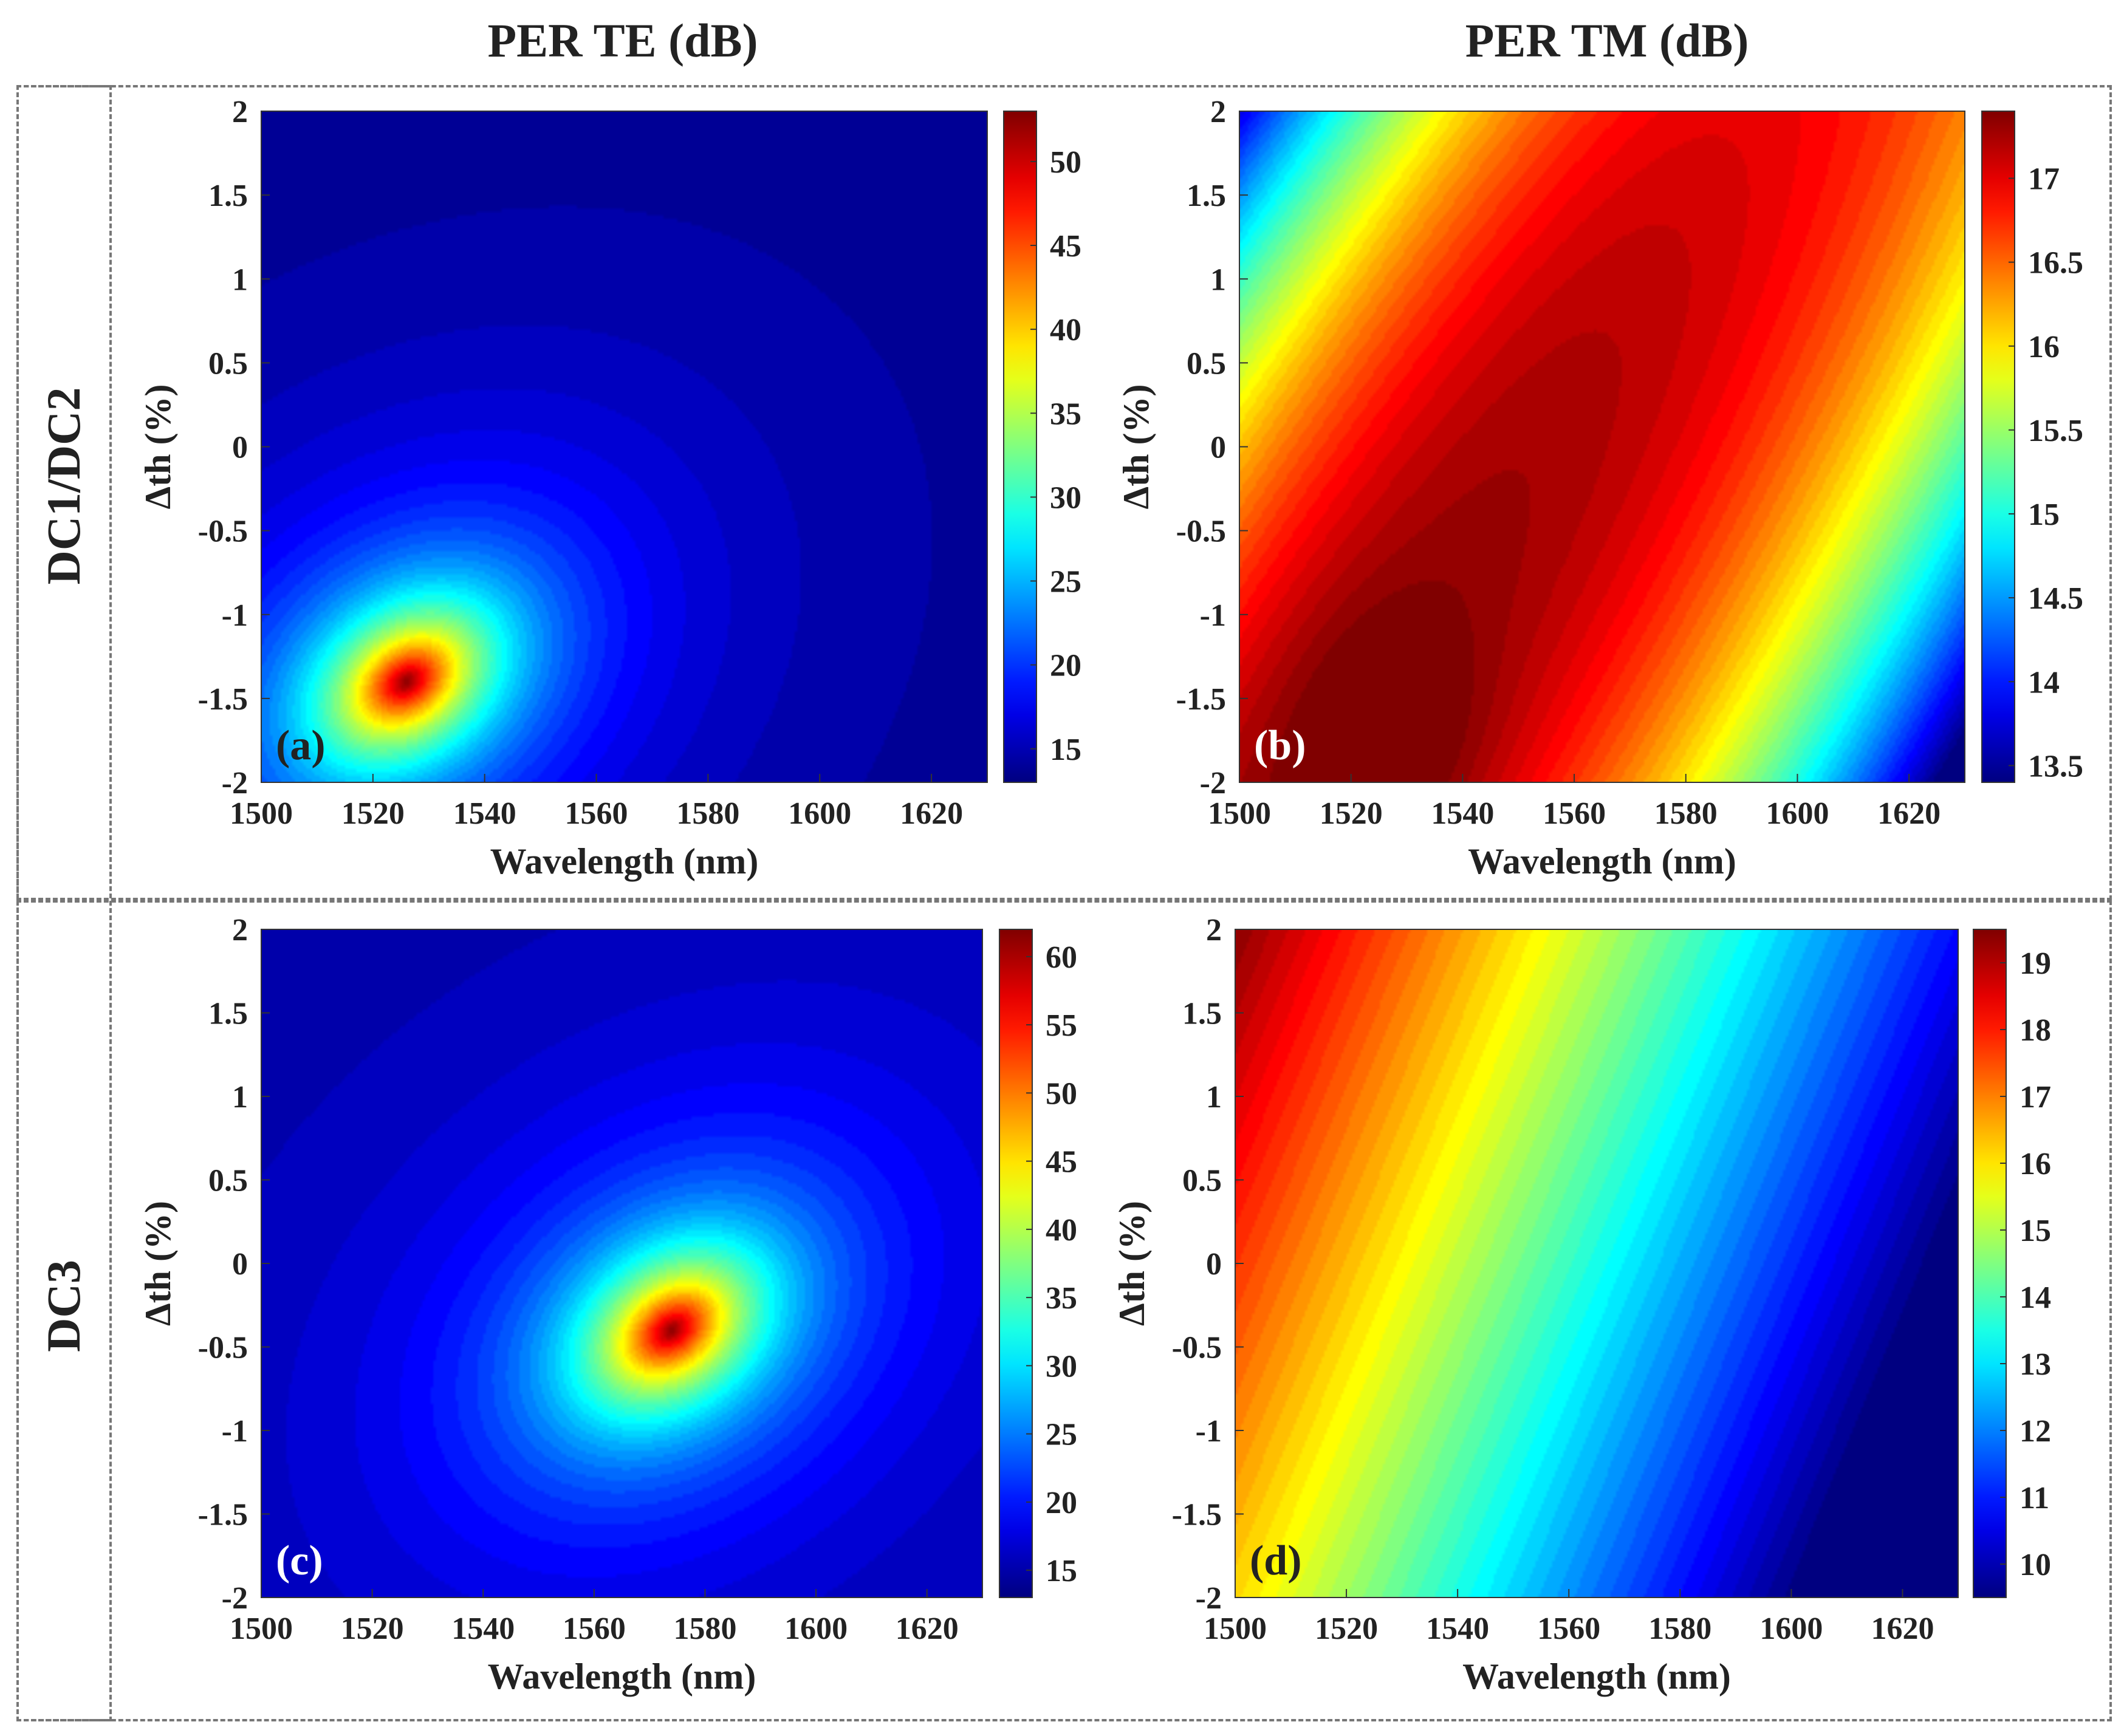 This screenshot has width=2124, height=1736. What do you see at coordinates (64, 903) in the screenshot?
I see `row-label-divider` at bounding box center [64, 903].